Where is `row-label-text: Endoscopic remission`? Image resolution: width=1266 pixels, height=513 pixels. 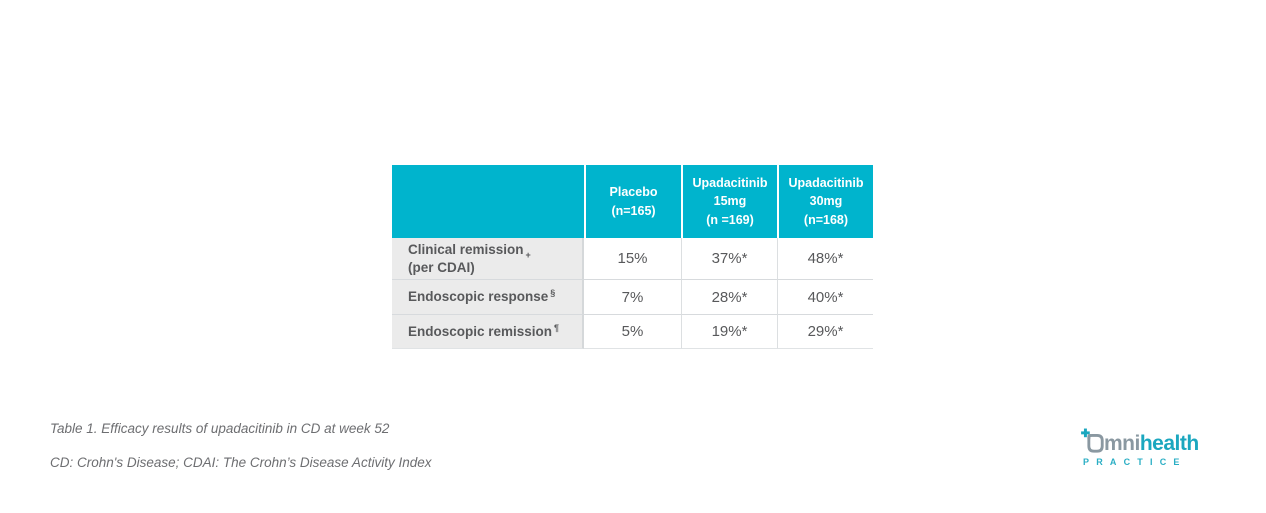 row-label-text: Endoscopic remission is located at coordinates (480, 331).